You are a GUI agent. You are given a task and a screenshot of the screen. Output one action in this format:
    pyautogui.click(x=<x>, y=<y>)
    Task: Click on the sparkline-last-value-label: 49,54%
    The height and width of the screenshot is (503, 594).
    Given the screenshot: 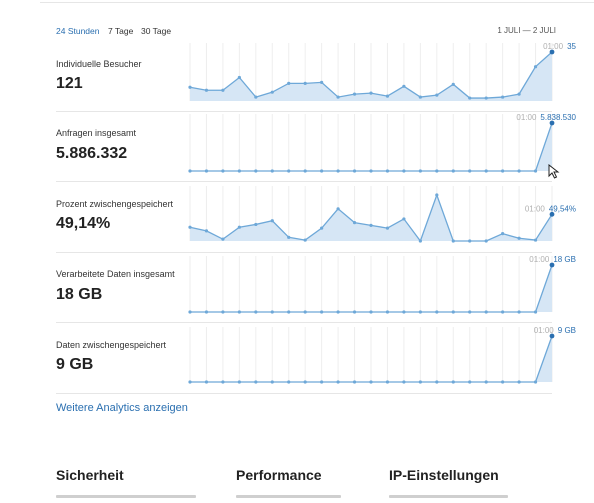 What is the action you would take?
    pyautogui.click(x=562, y=208)
    